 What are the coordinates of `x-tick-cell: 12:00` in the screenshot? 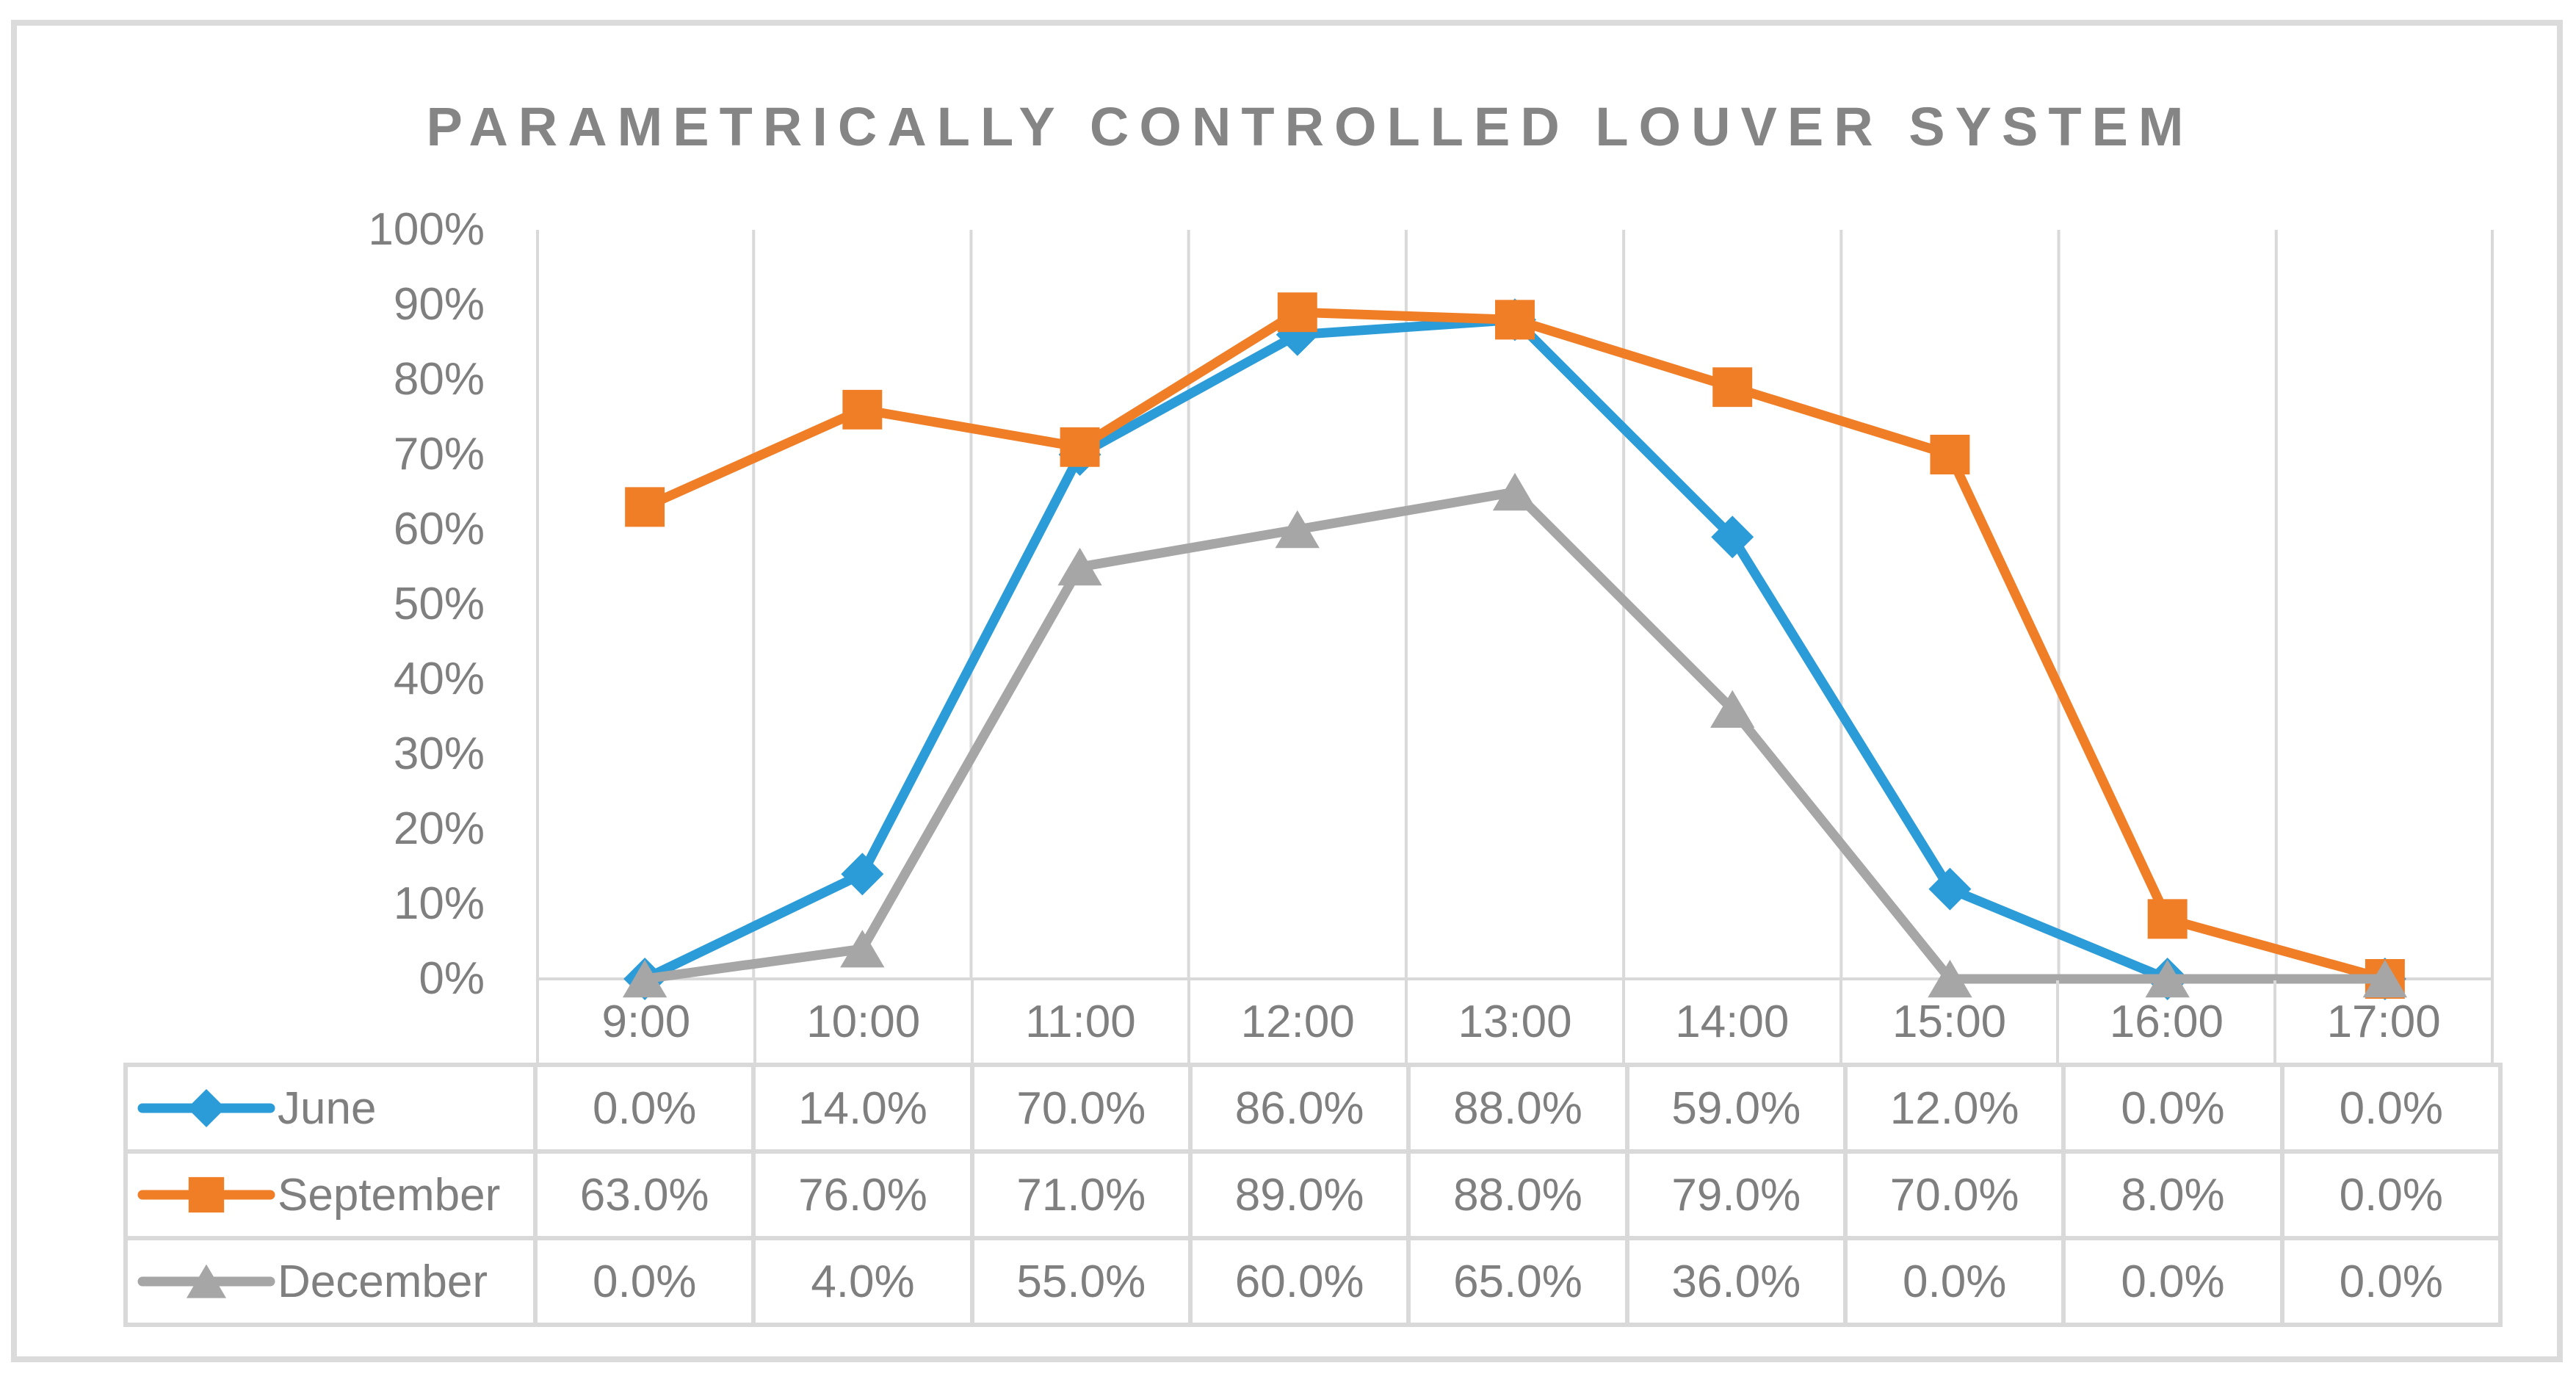 It's located at (1299, 1021).